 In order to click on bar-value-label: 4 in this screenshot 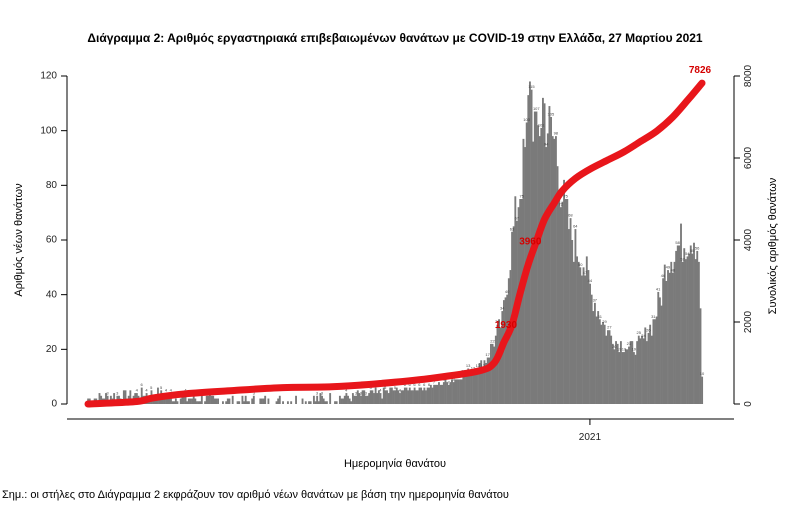, I will do `click(400, 390)`.